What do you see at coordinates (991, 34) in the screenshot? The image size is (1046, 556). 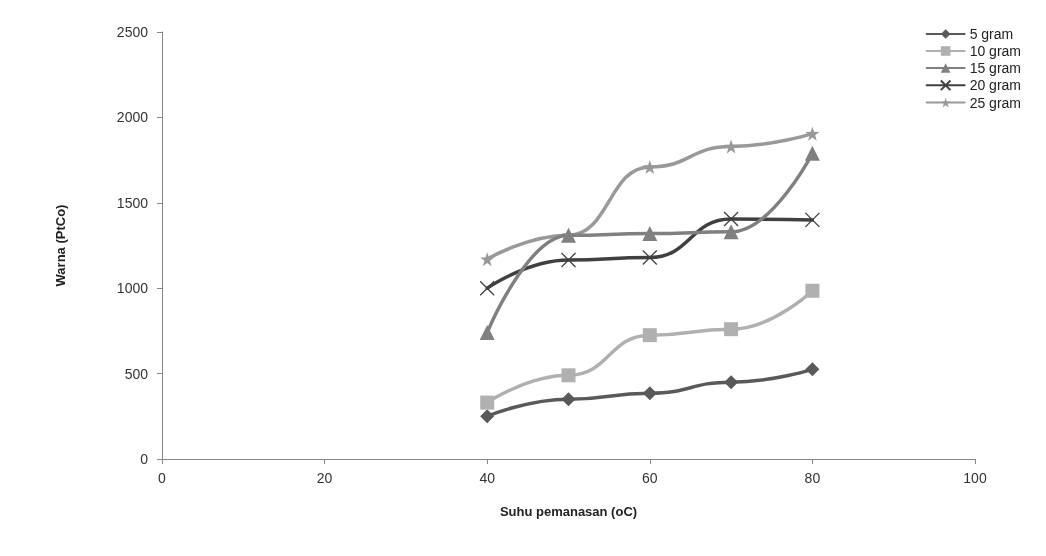 I see `legend-label: 5 gram` at bounding box center [991, 34].